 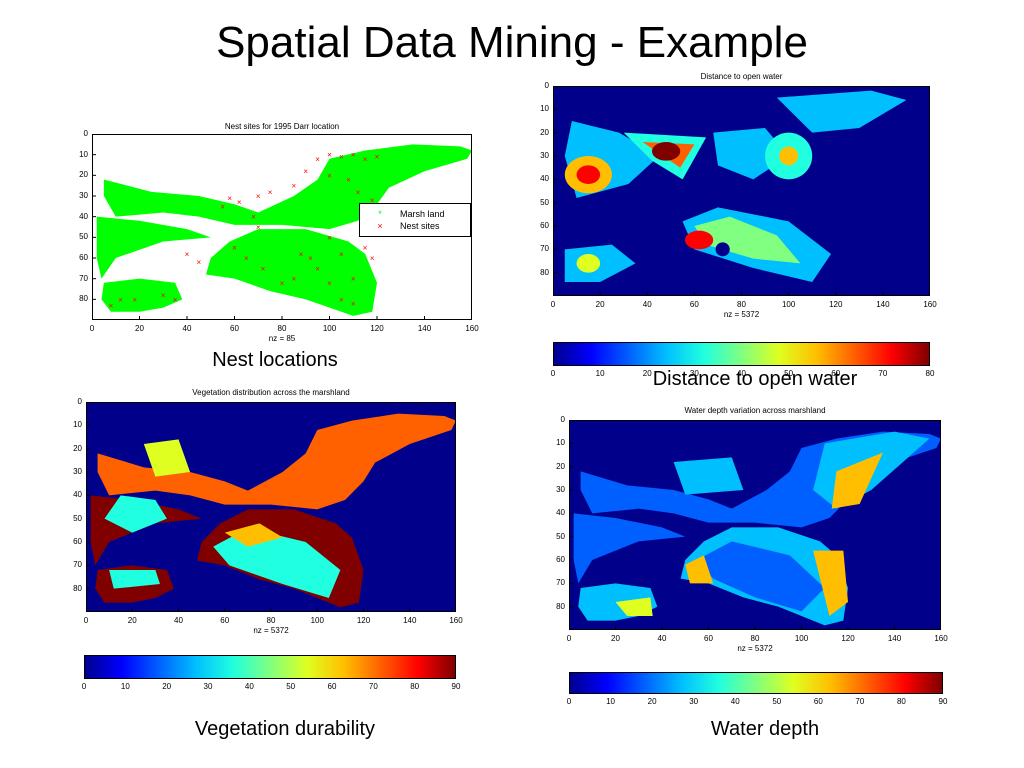 I want to click on depth-x-tick-label: 100, so click(x=801, y=638).